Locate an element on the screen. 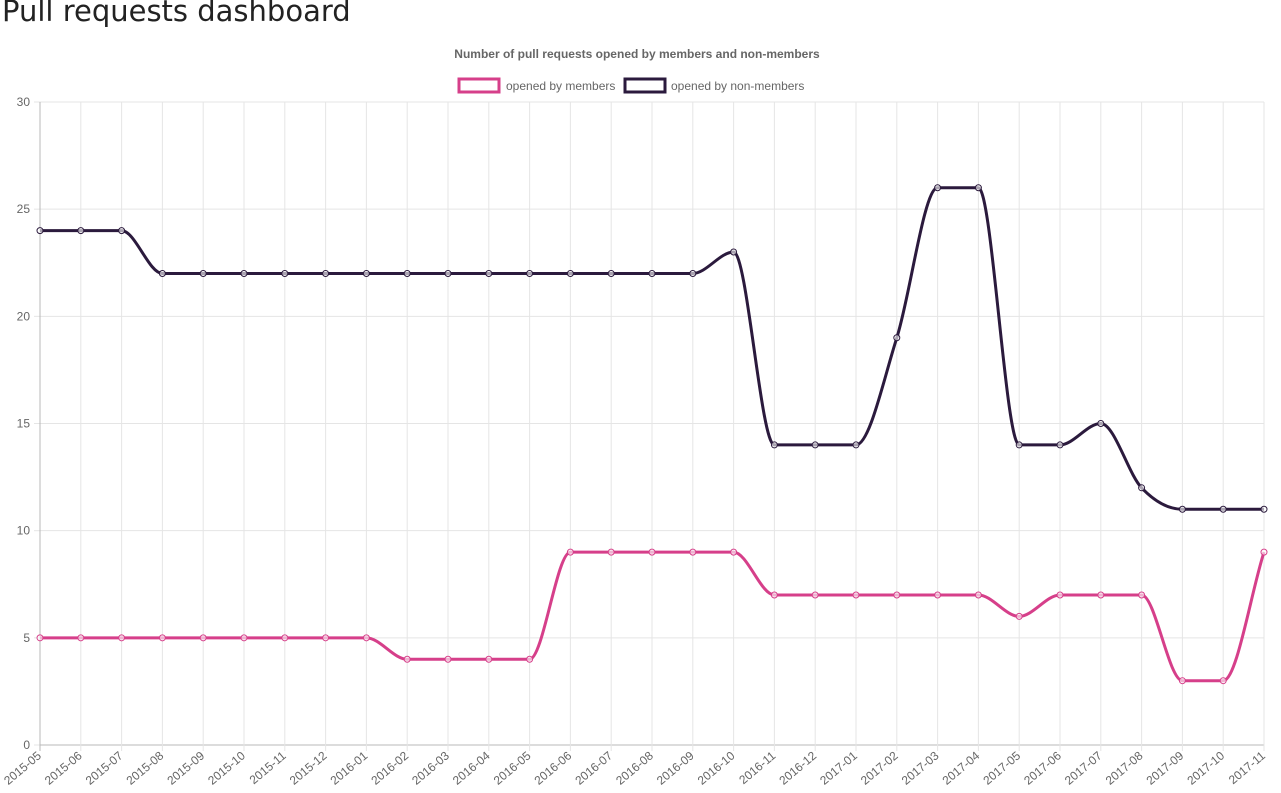 Image resolution: width=1281 pixels, height=793 pixels. x-tick-label: 2017-06 is located at coordinates (1042, 767).